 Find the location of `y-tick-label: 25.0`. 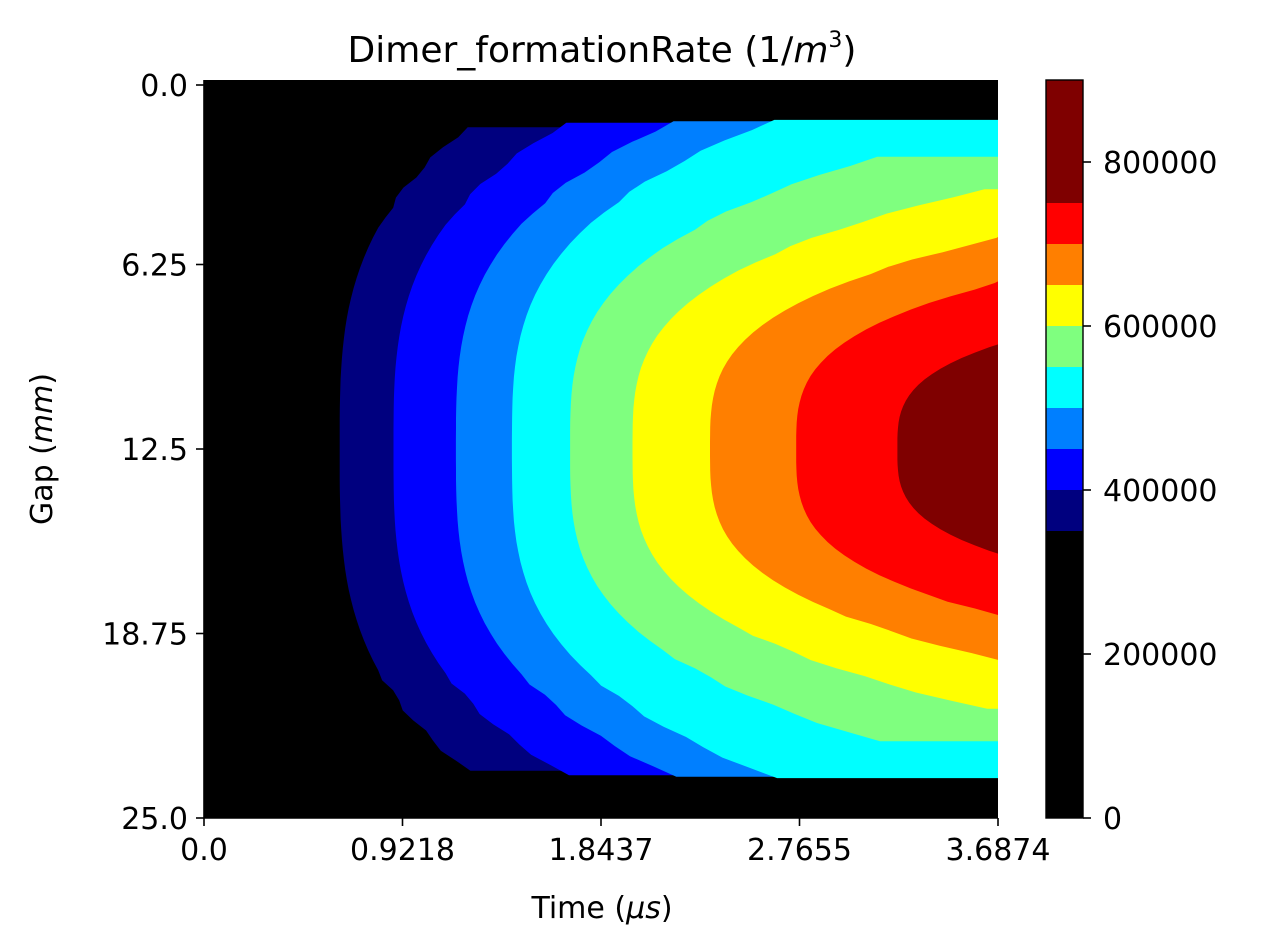

y-tick-label: 25.0 is located at coordinates (154, 819).